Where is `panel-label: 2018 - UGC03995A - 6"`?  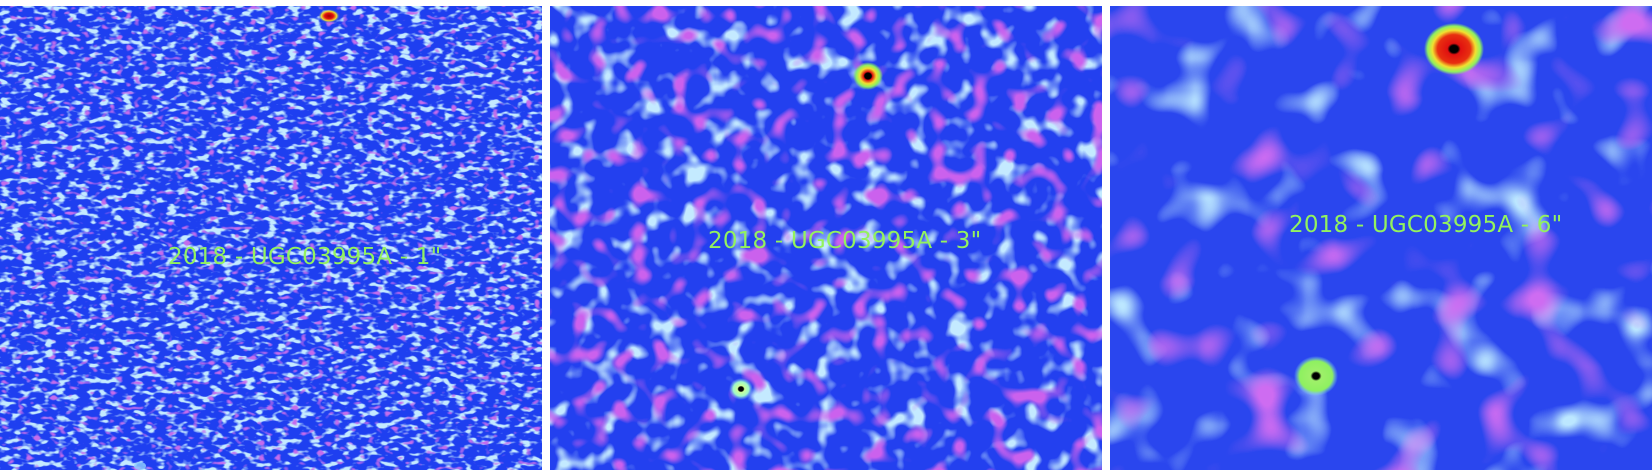 panel-label: 2018 - UGC03995A - 6" is located at coordinates (1426, 225).